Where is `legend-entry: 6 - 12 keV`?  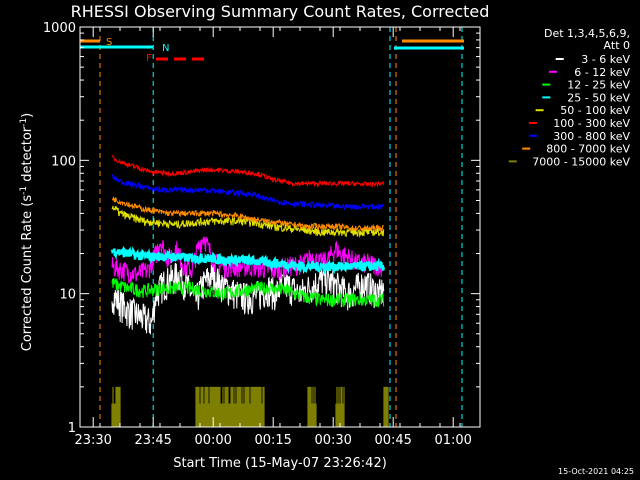 legend-entry: 6 - 12 keV is located at coordinates (602, 72).